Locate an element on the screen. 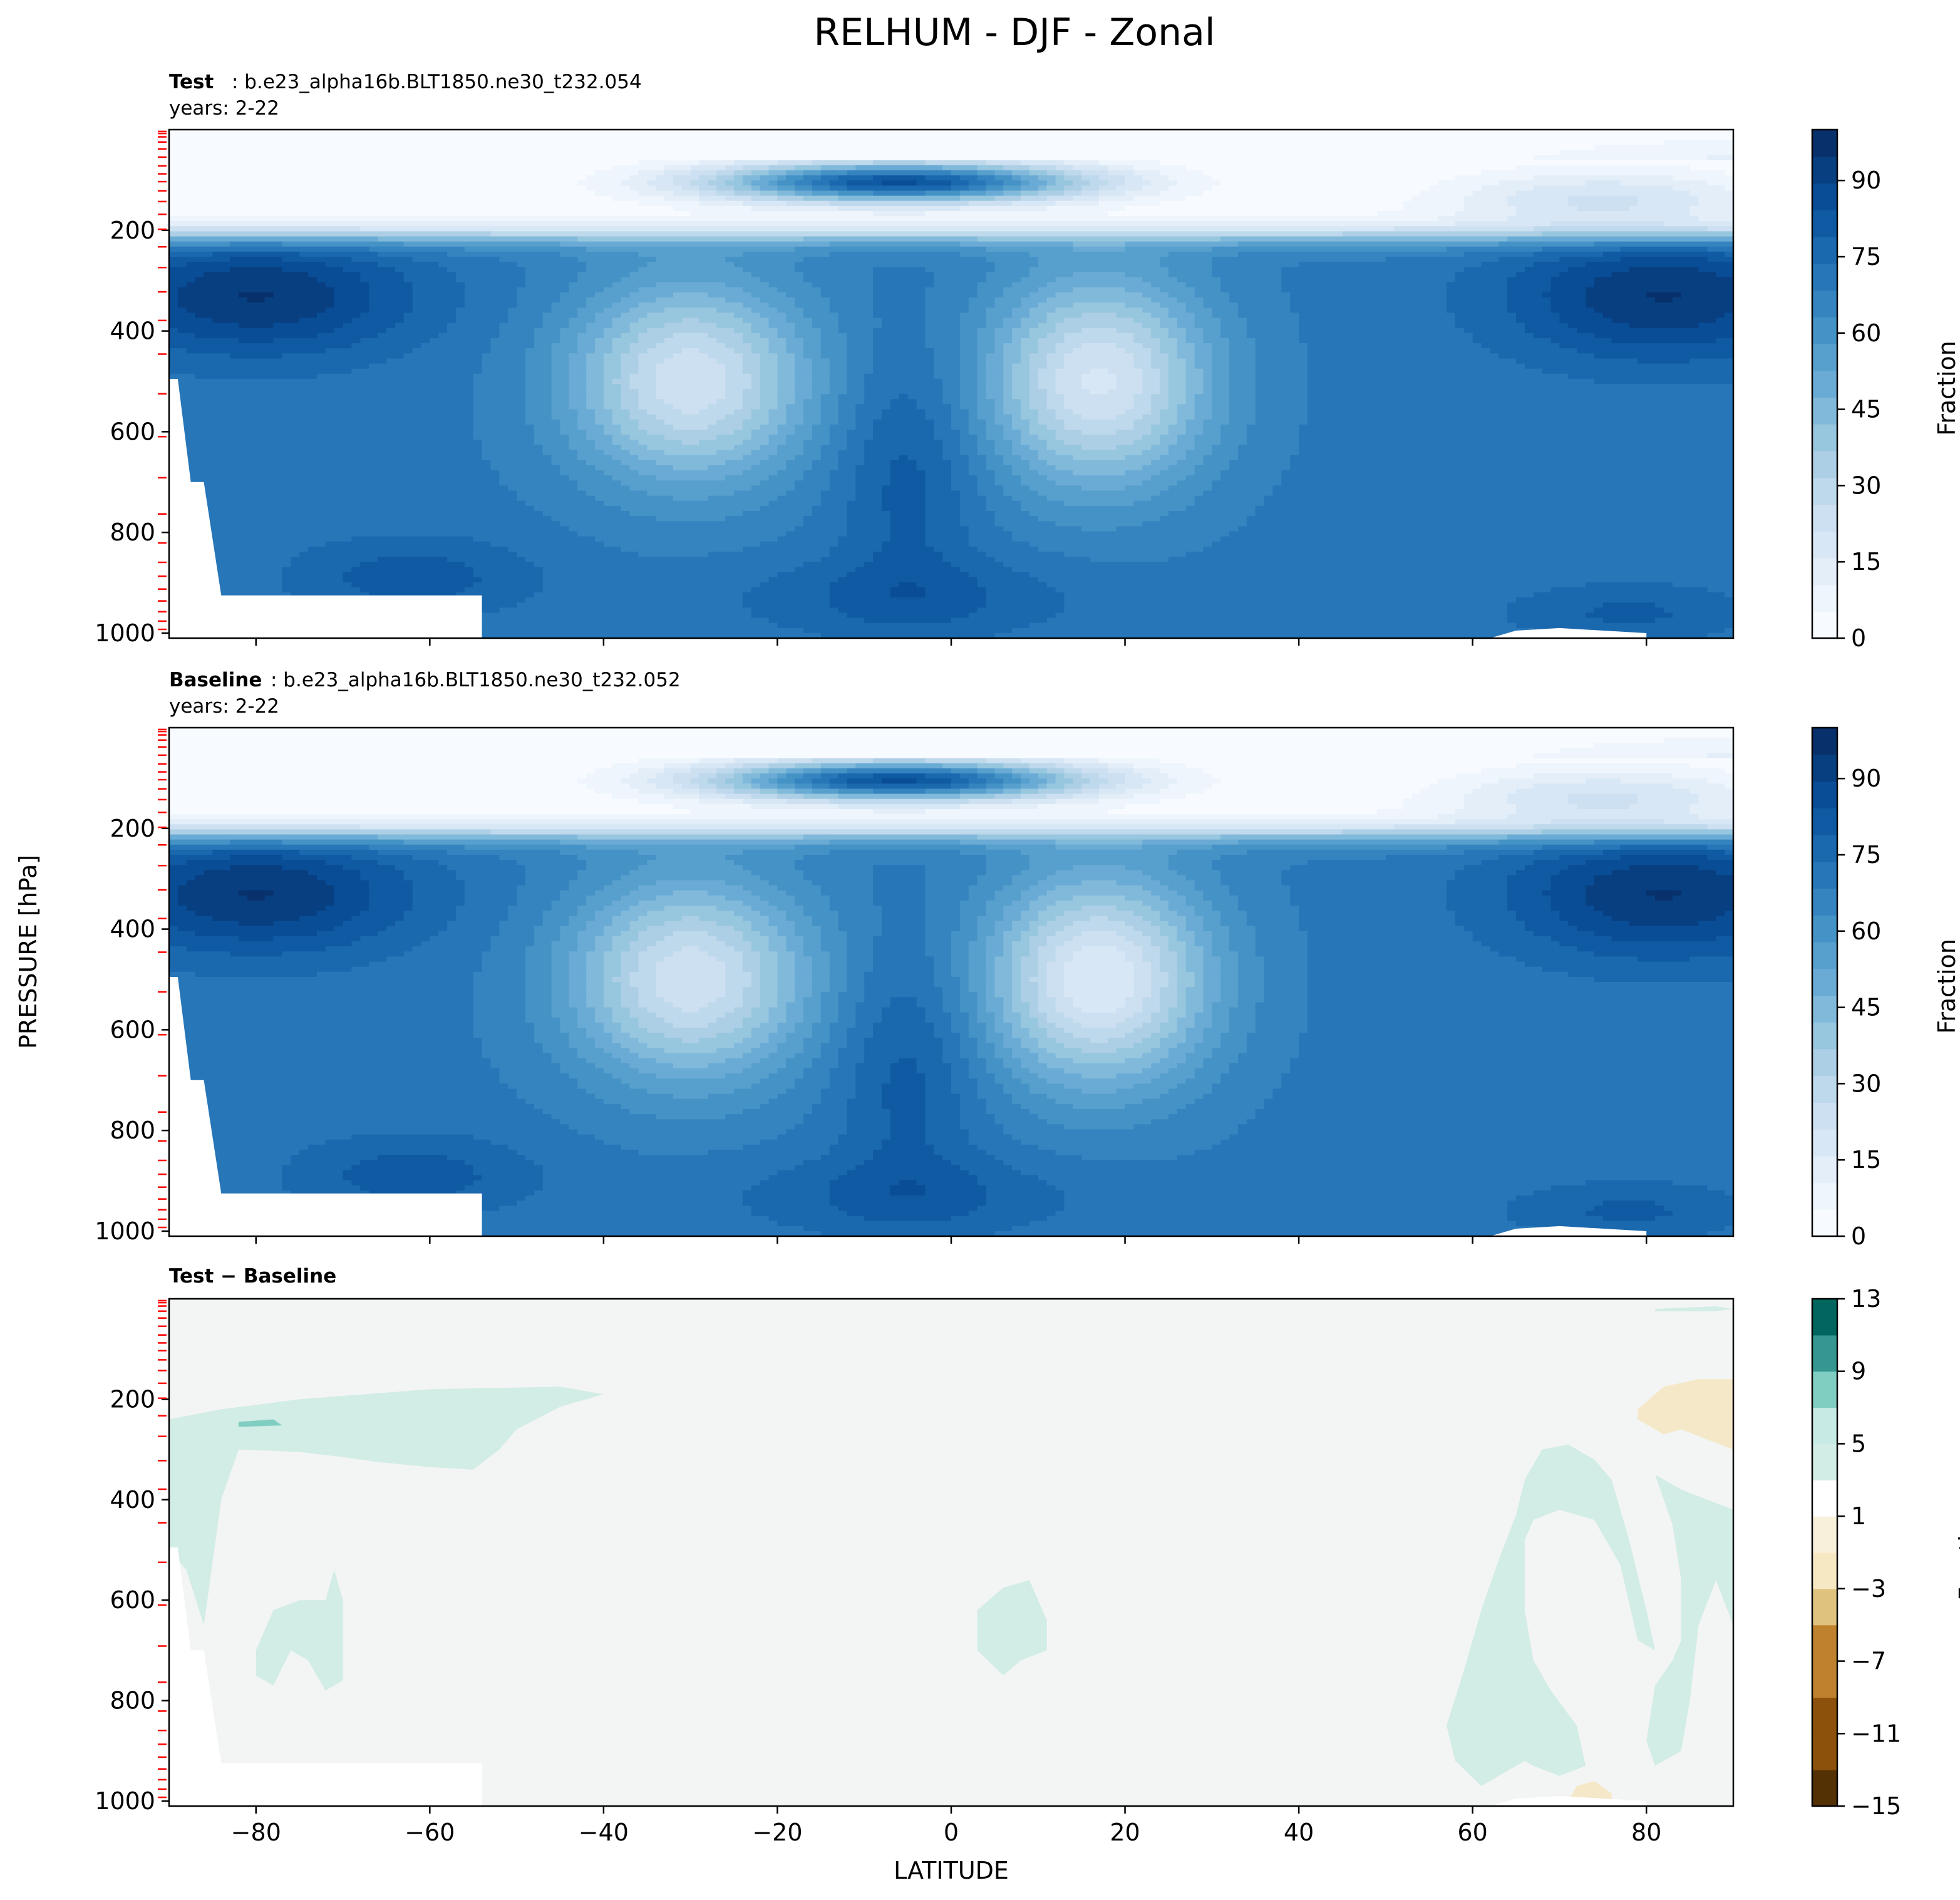 Image resolution: width=1960 pixels, height=1900 pixels. diff-positive-sh-lower is located at coordinates (299, 1630).